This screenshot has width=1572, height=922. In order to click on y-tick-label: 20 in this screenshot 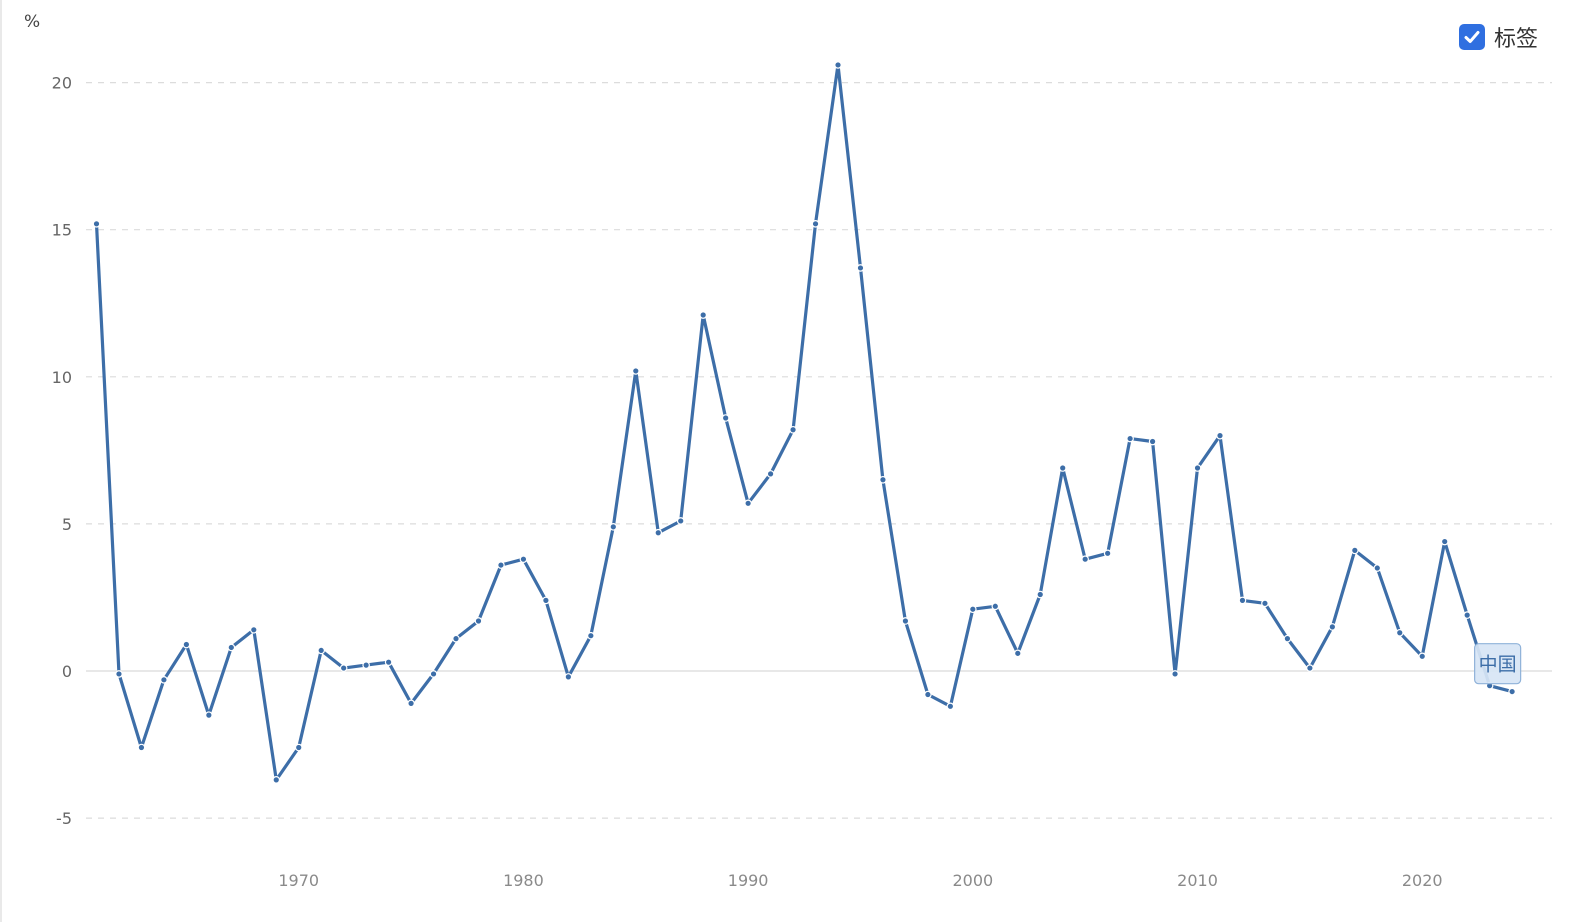, I will do `click(62, 83)`.